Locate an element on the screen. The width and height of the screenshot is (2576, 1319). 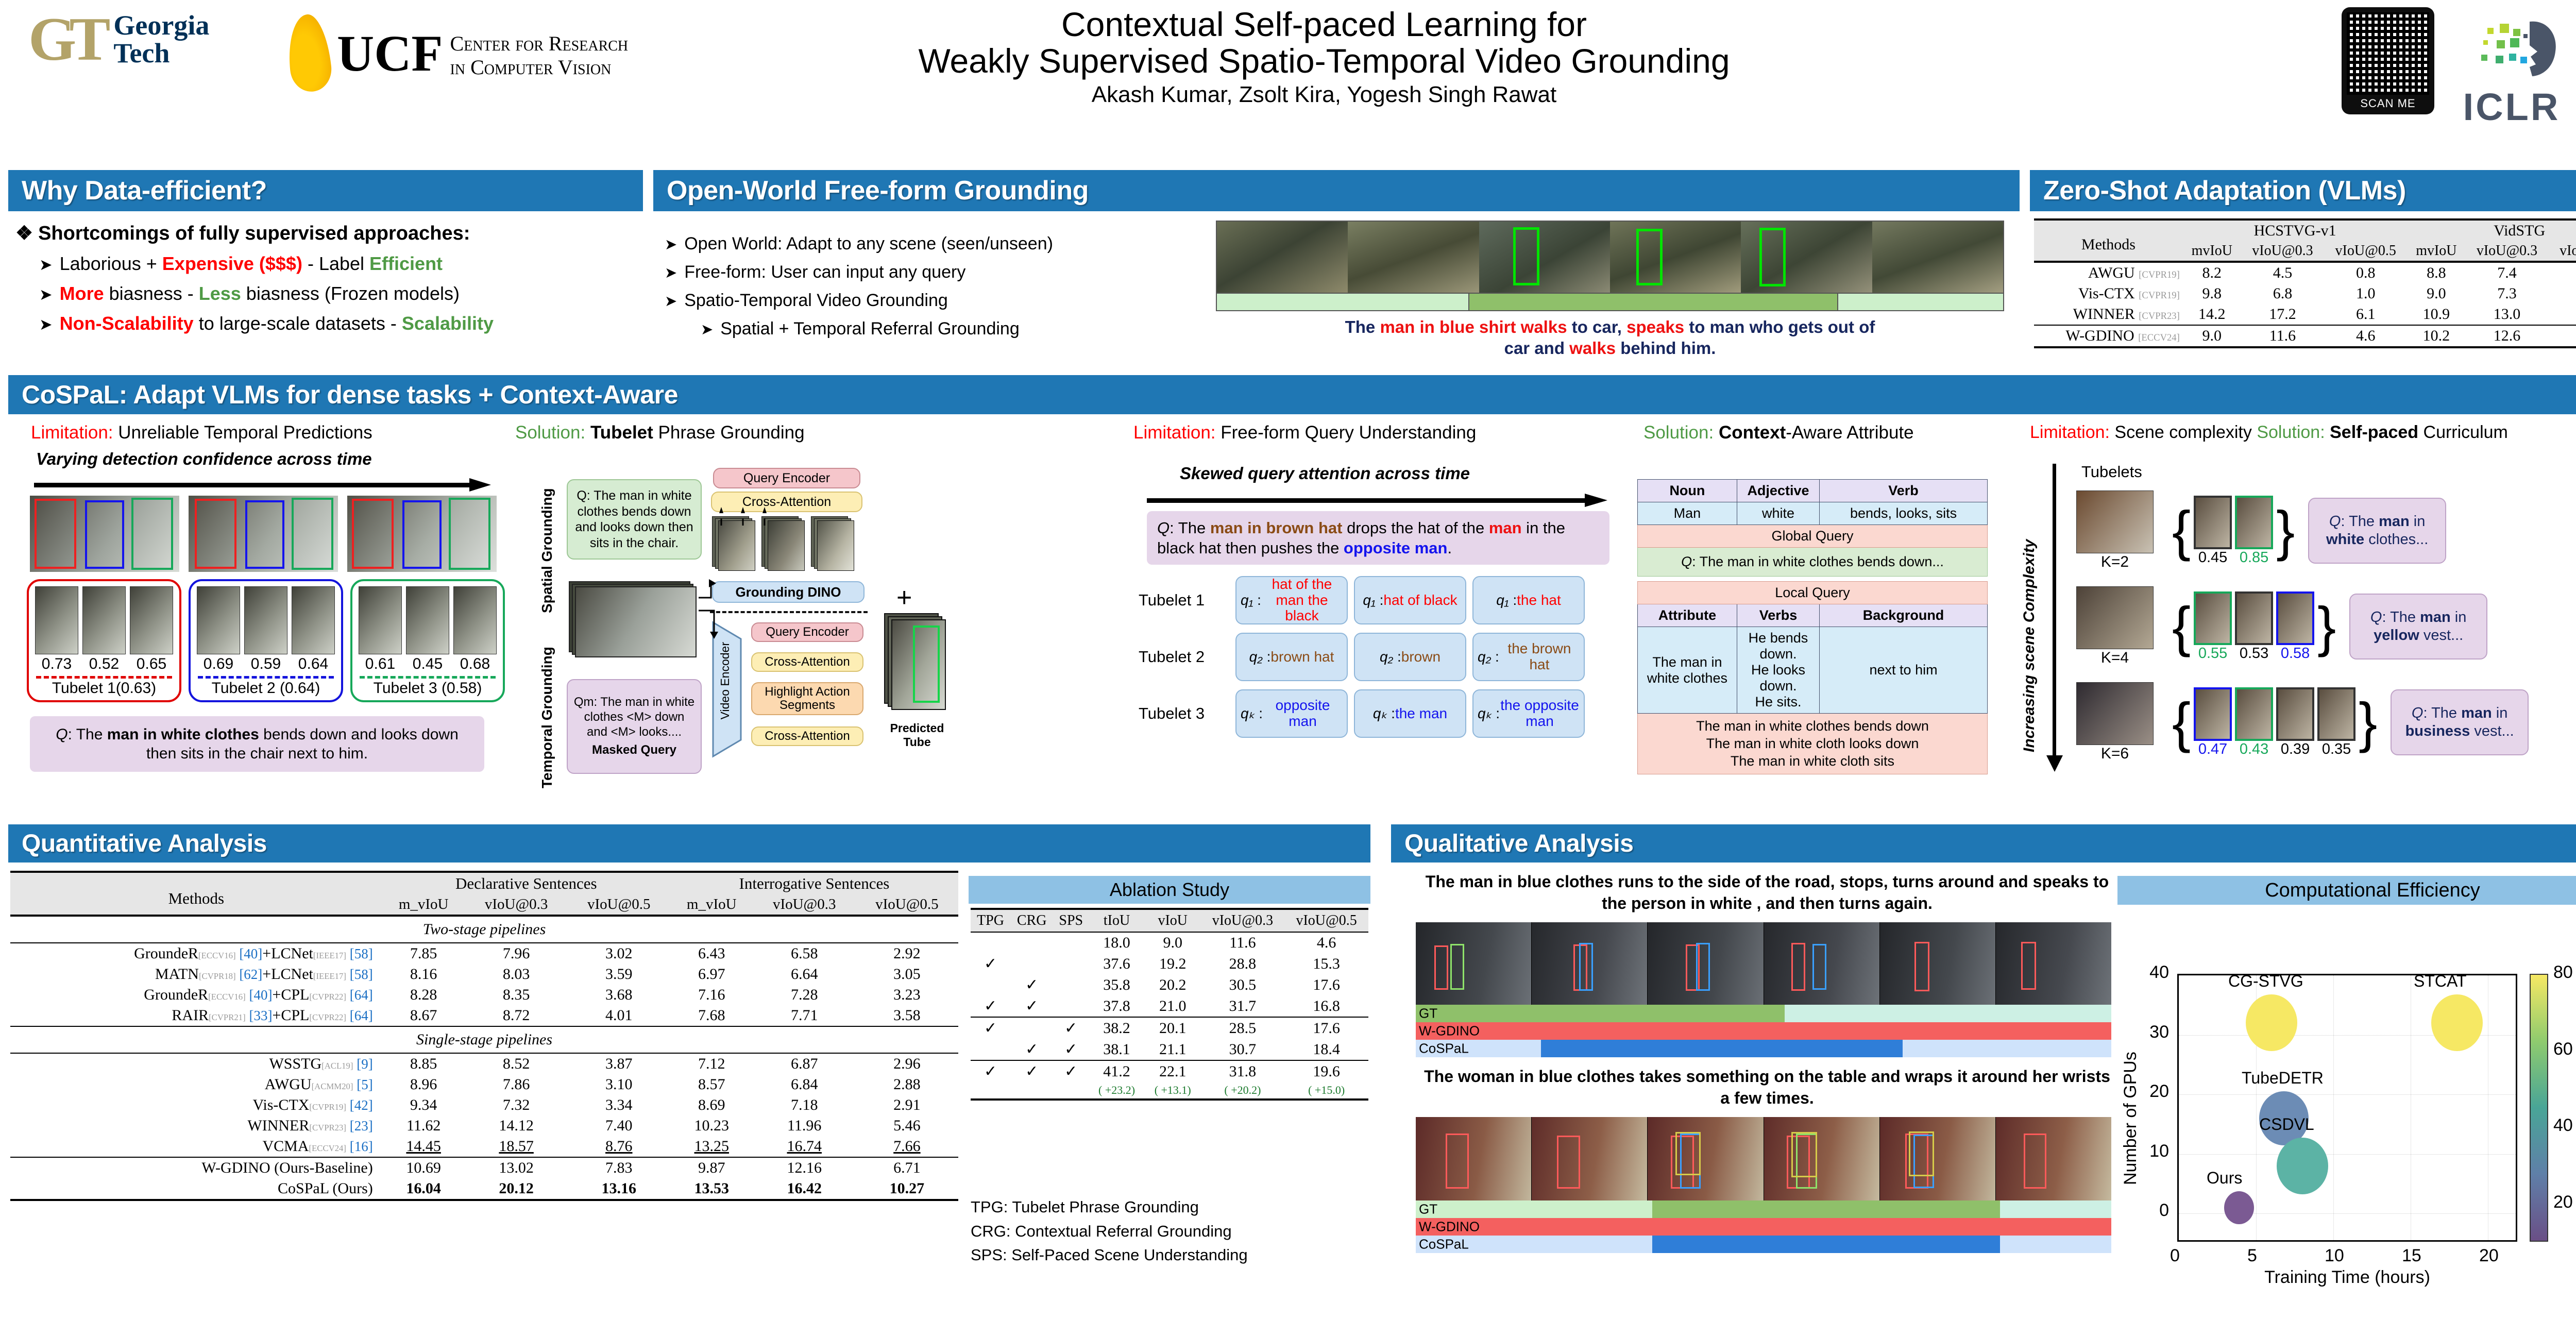
detection-box is located at coordinates (1526, 256).